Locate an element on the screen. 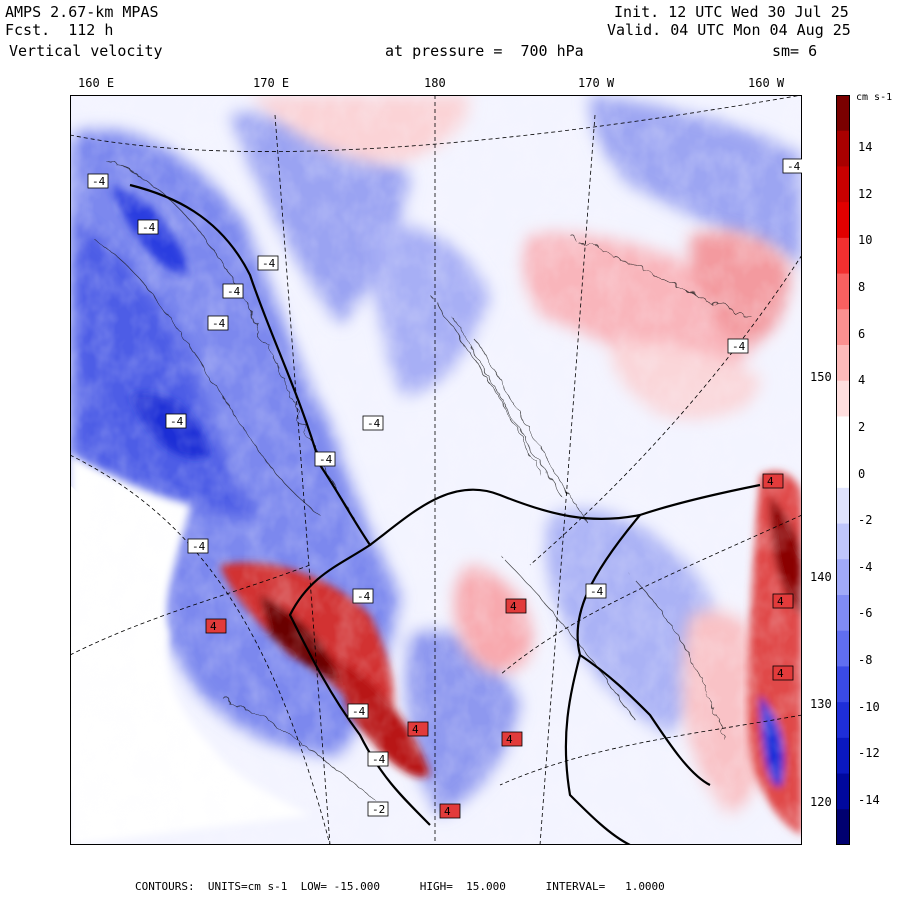 The width and height of the screenshot is (900, 900). colorbar-tick-label: -6 is located at coordinates (865, 613).